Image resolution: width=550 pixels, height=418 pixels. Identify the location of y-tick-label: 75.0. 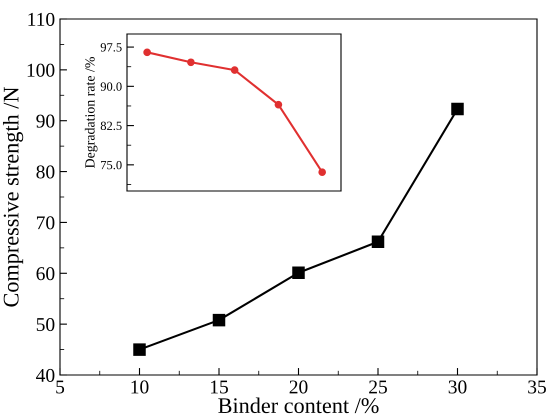
(111, 165).